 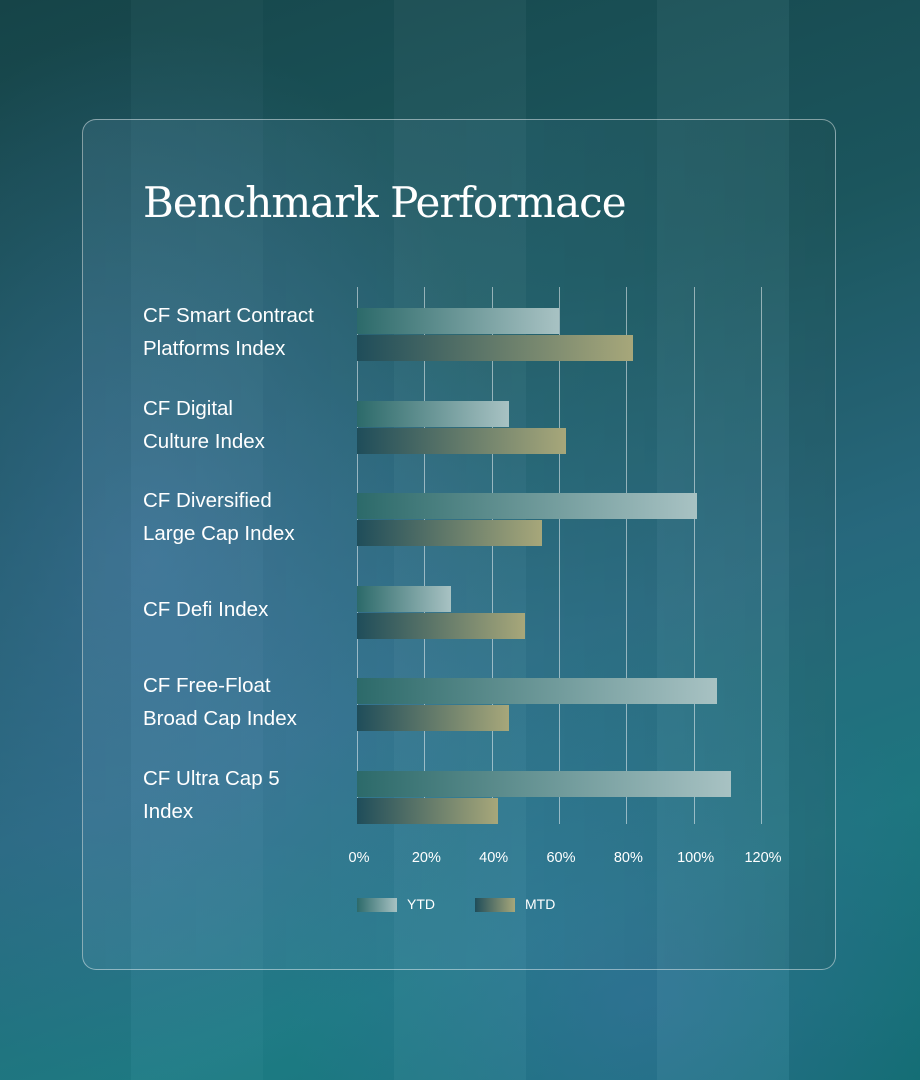 What do you see at coordinates (168, 811) in the screenshot?
I see `category-label-line: Index` at bounding box center [168, 811].